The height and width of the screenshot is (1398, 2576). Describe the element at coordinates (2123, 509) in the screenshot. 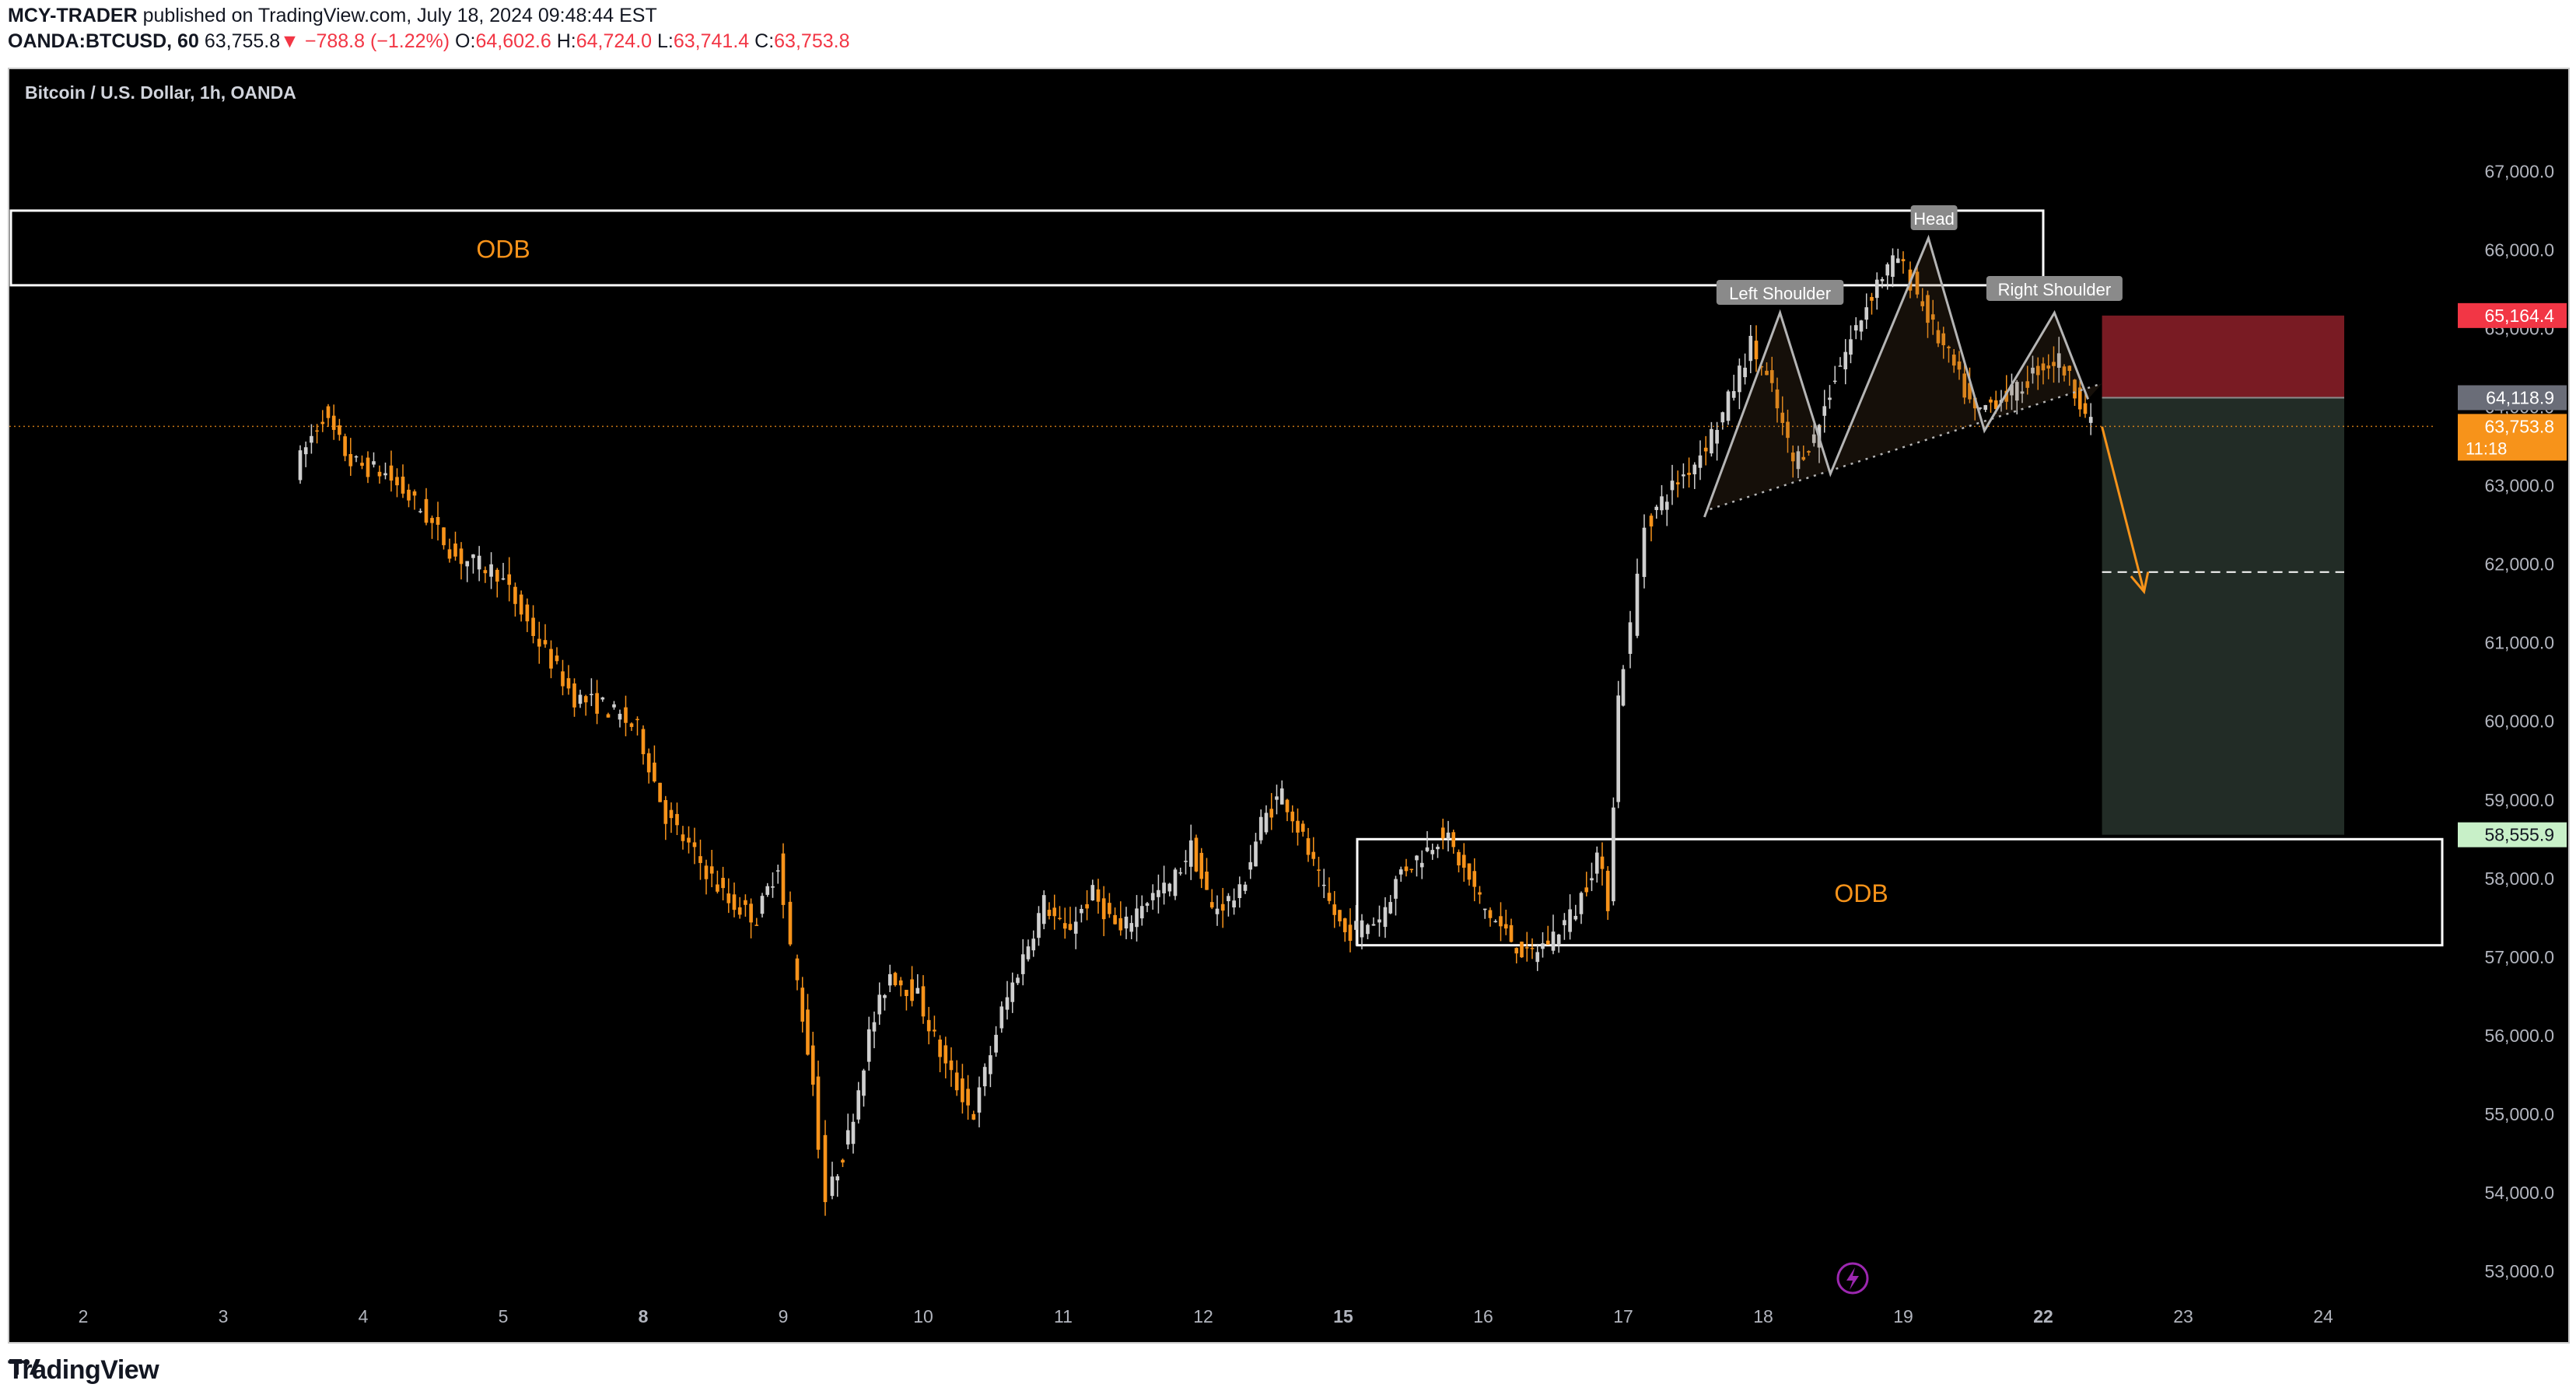

I see `projection-arrow` at that location.